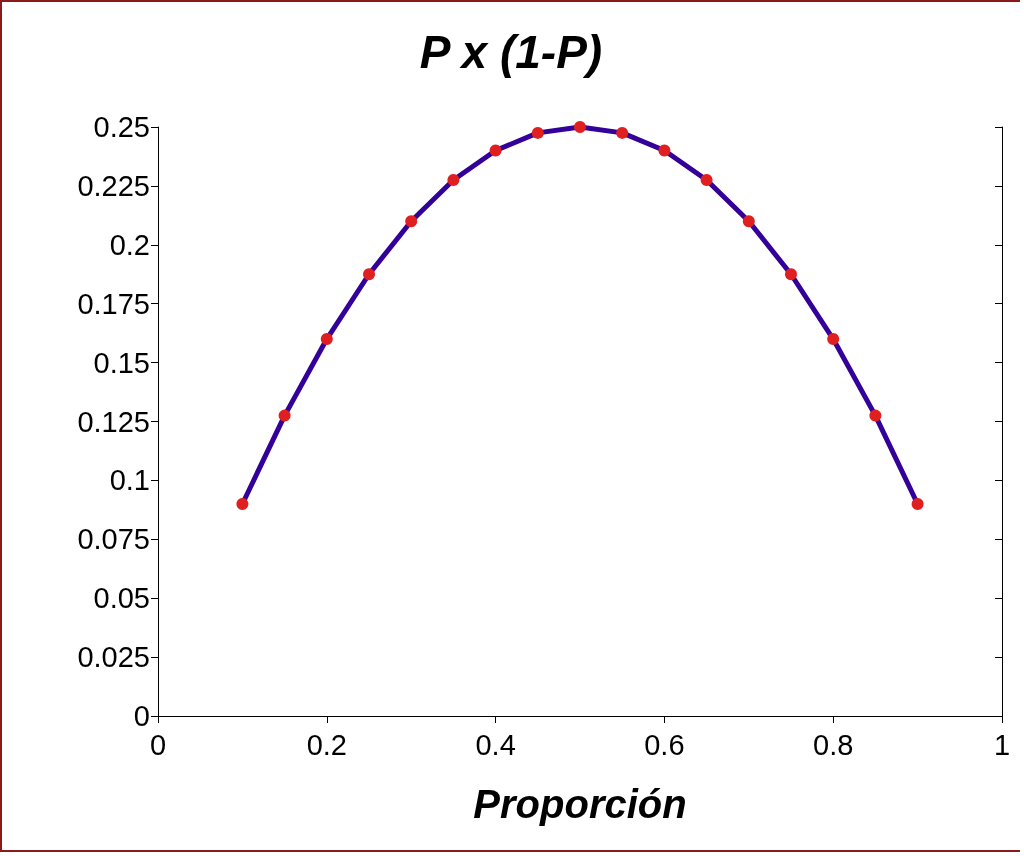  What do you see at coordinates (121, 598) in the screenshot?
I see `y-tick-label: 0.05` at bounding box center [121, 598].